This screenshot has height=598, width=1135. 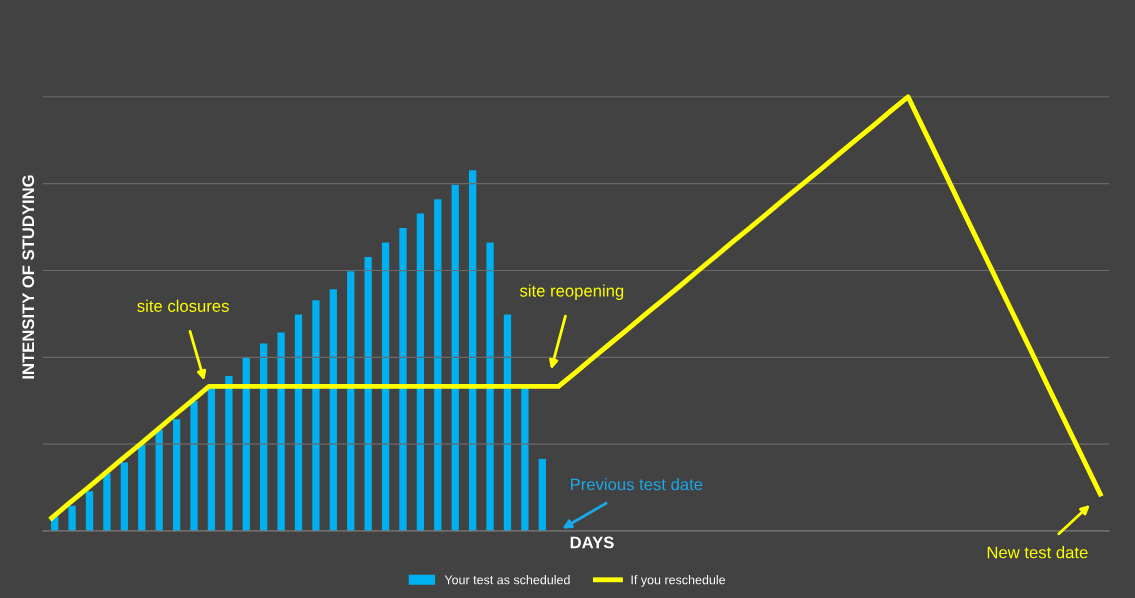 I want to click on annotation: site closures, so click(x=183, y=305).